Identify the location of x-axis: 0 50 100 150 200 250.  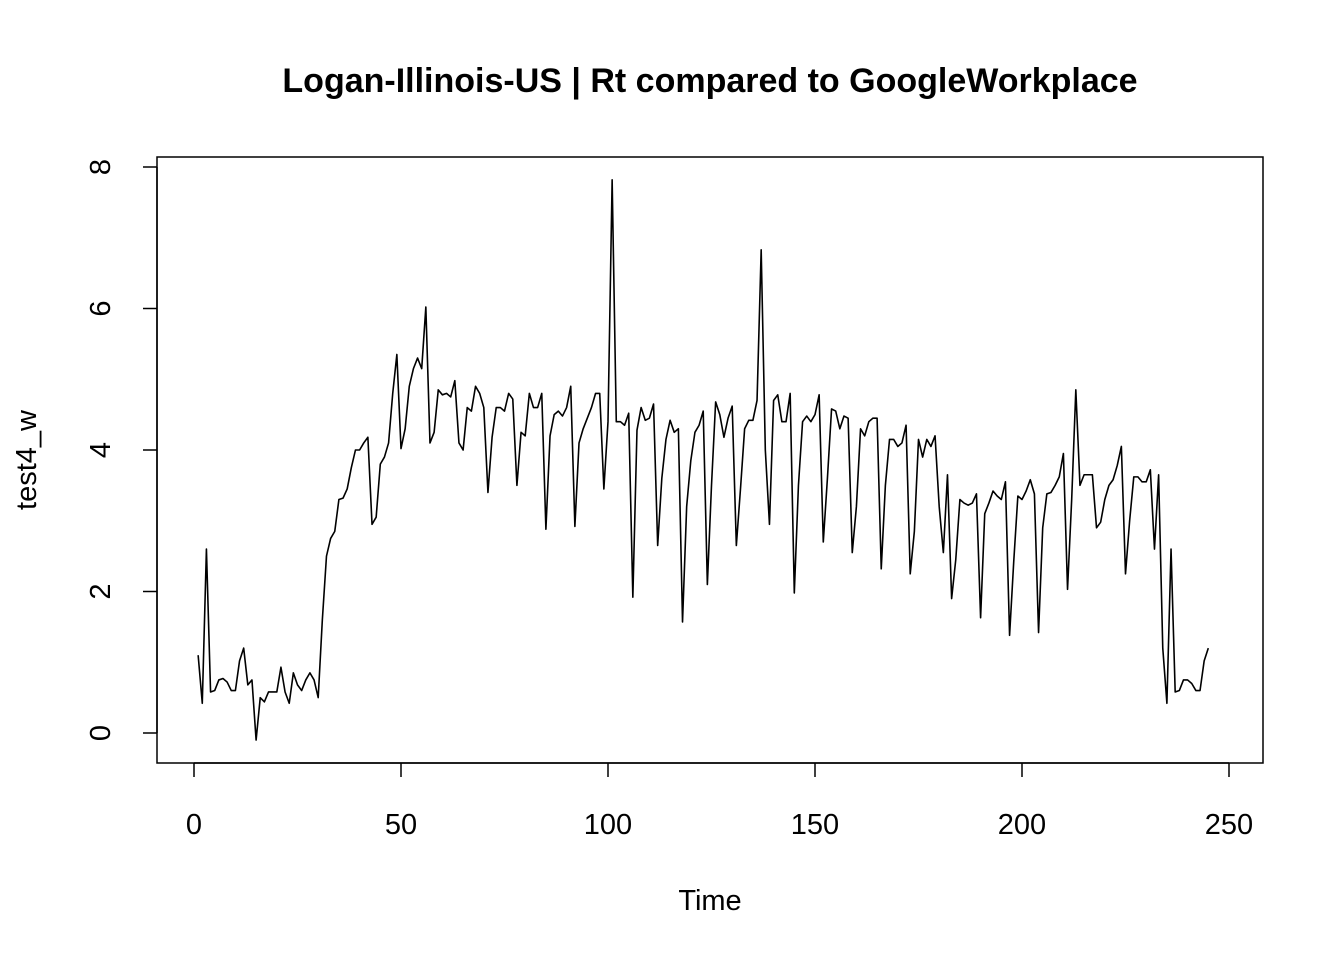
(719, 801).